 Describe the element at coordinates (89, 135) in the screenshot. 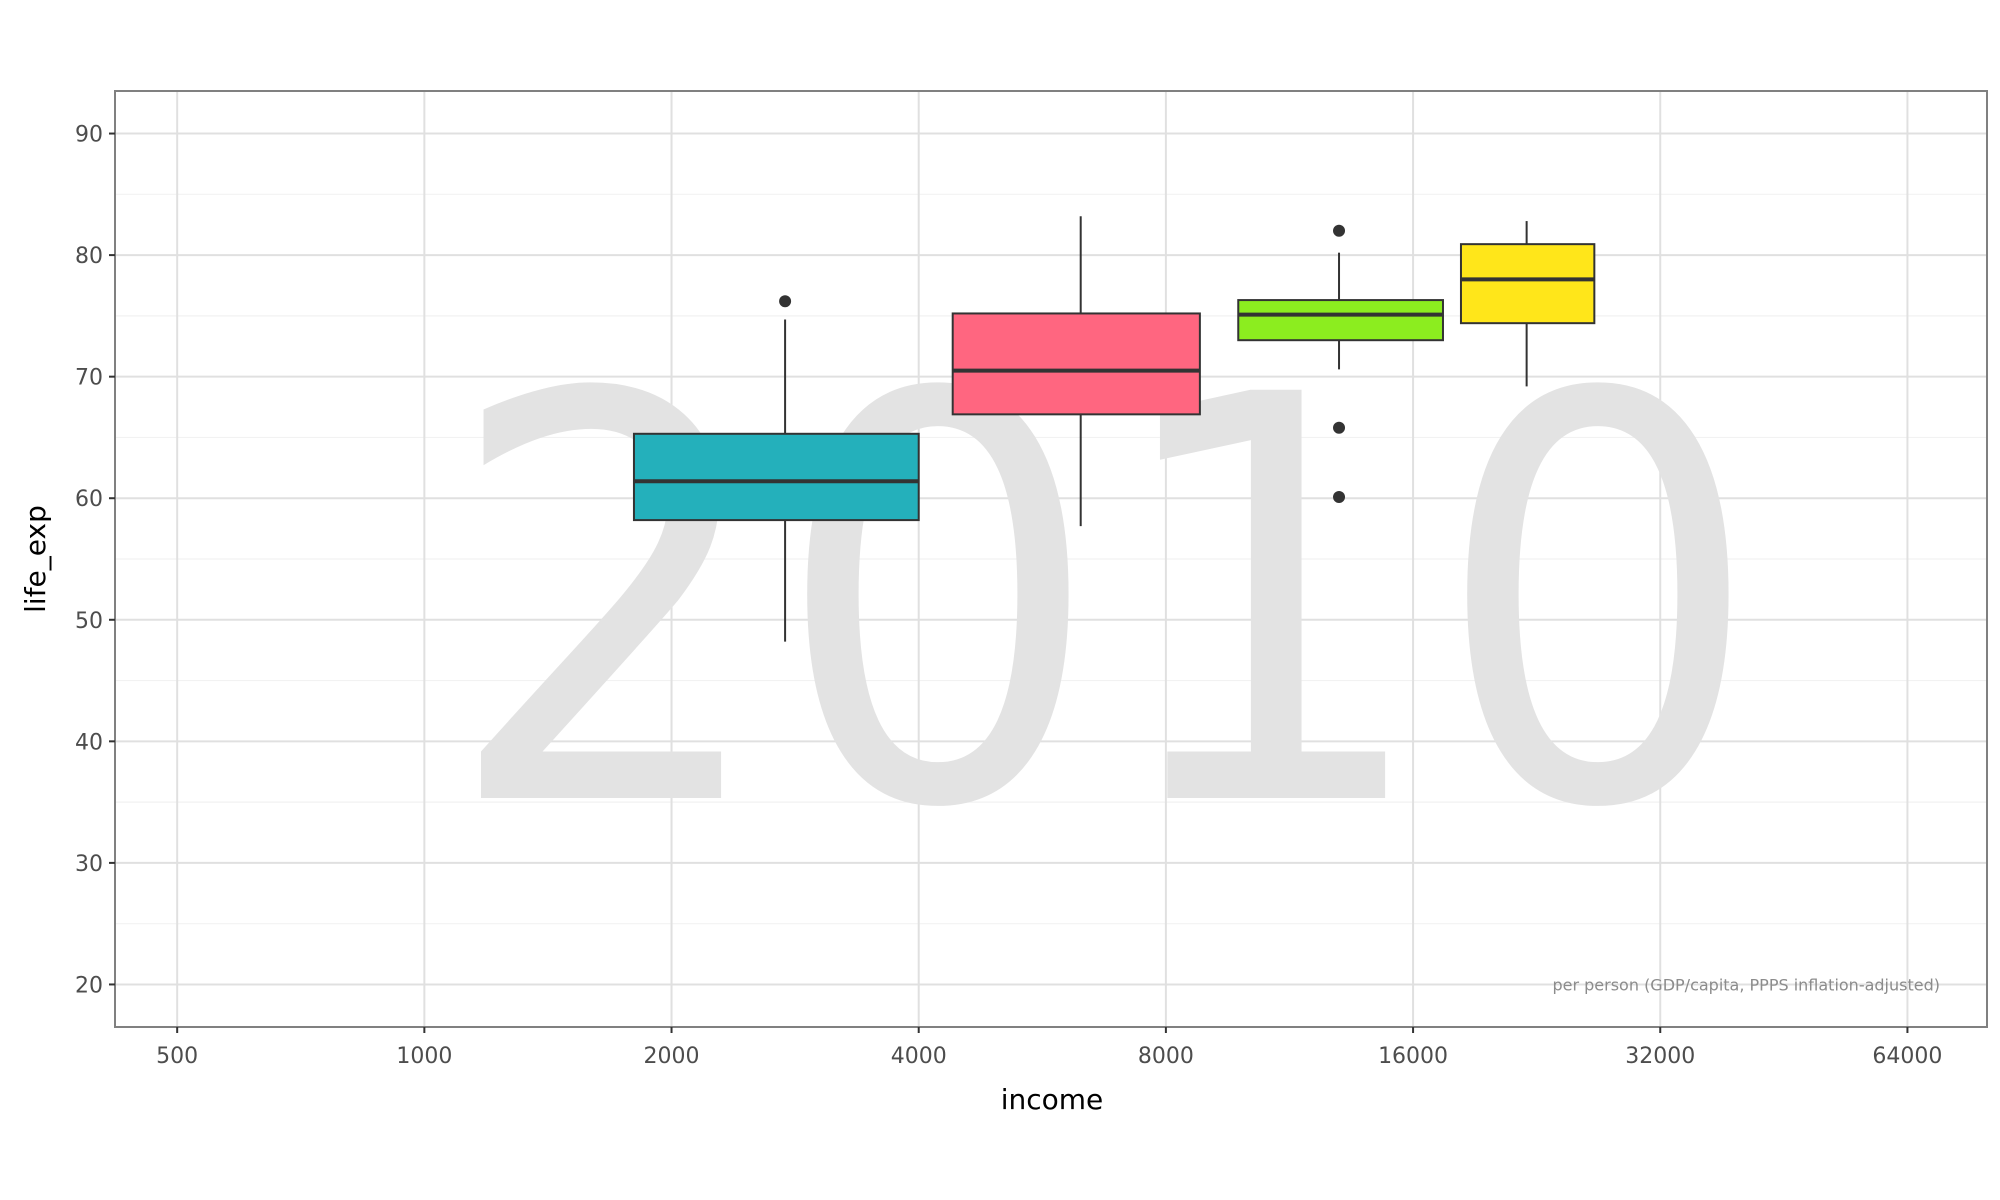

I see `y-tick-label: 90` at that location.